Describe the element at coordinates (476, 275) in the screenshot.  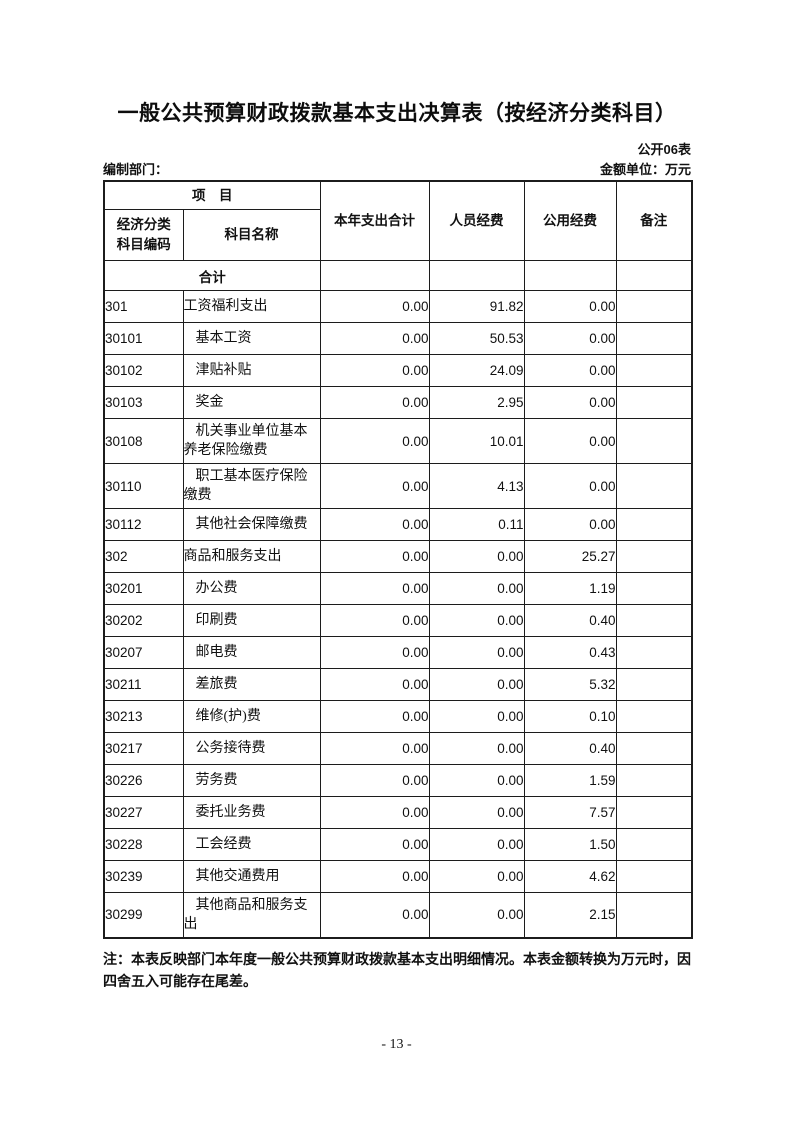
I see `total-personnel-cell` at that location.